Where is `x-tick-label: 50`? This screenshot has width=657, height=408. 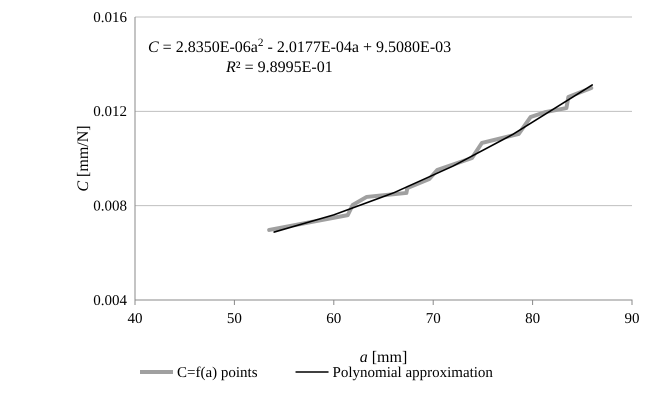
x-tick-label: 50 is located at coordinates (234, 319).